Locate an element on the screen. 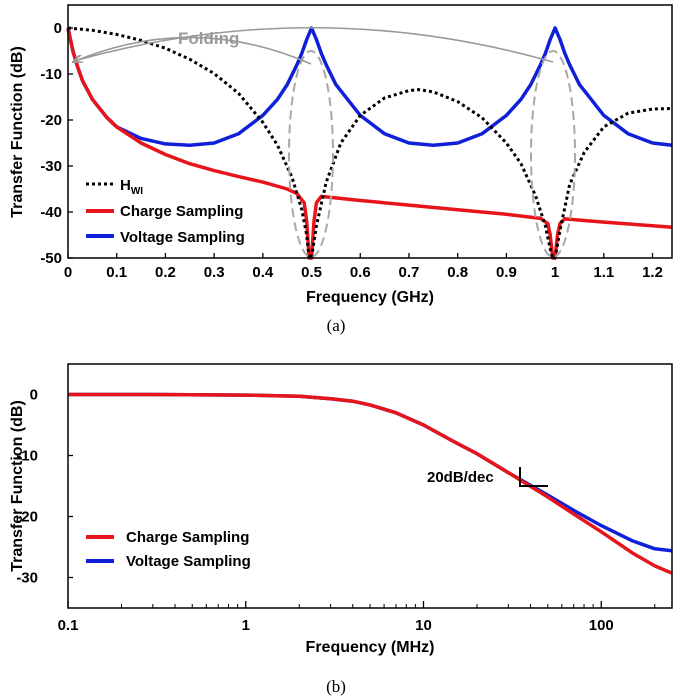 The width and height of the screenshot is (673, 697). panel-a-xtick-label: 0.3 is located at coordinates (214, 272).